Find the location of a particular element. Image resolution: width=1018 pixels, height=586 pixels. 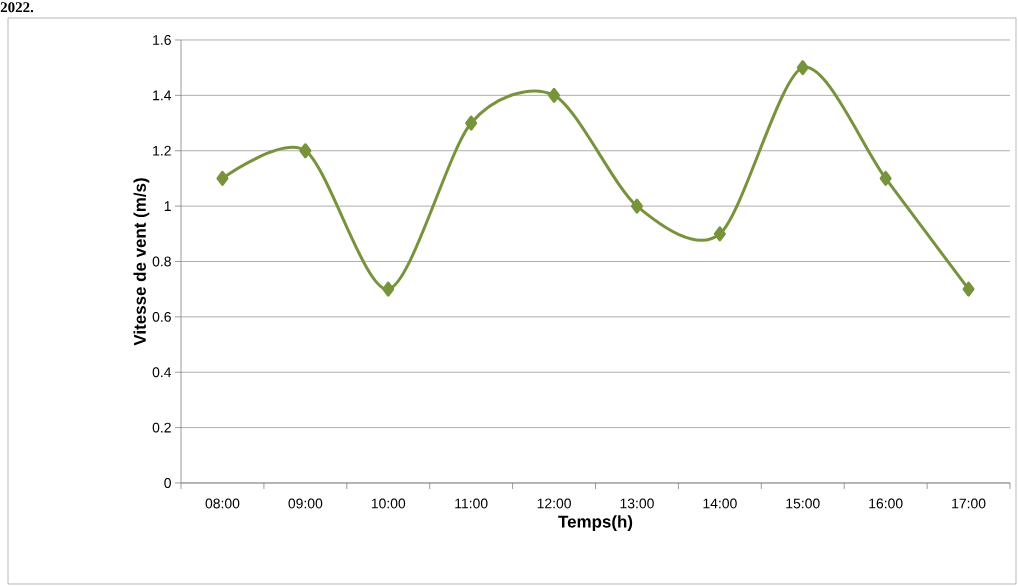

x-tick-label: 10:00 is located at coordinates (388, 503).